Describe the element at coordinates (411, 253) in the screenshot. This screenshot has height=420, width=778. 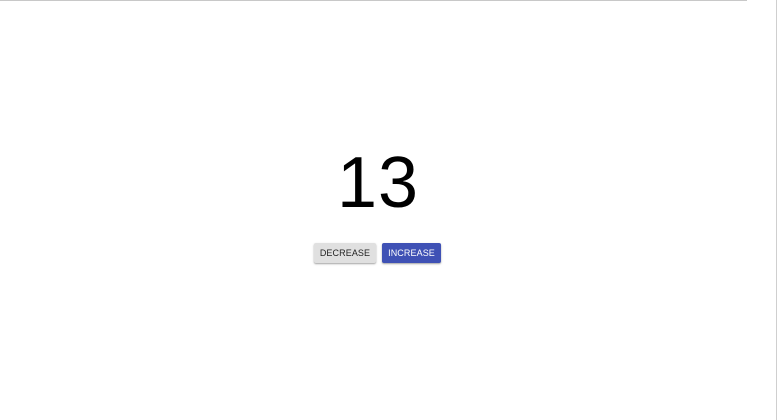
I see `increase-button: INCREASE` at that location.